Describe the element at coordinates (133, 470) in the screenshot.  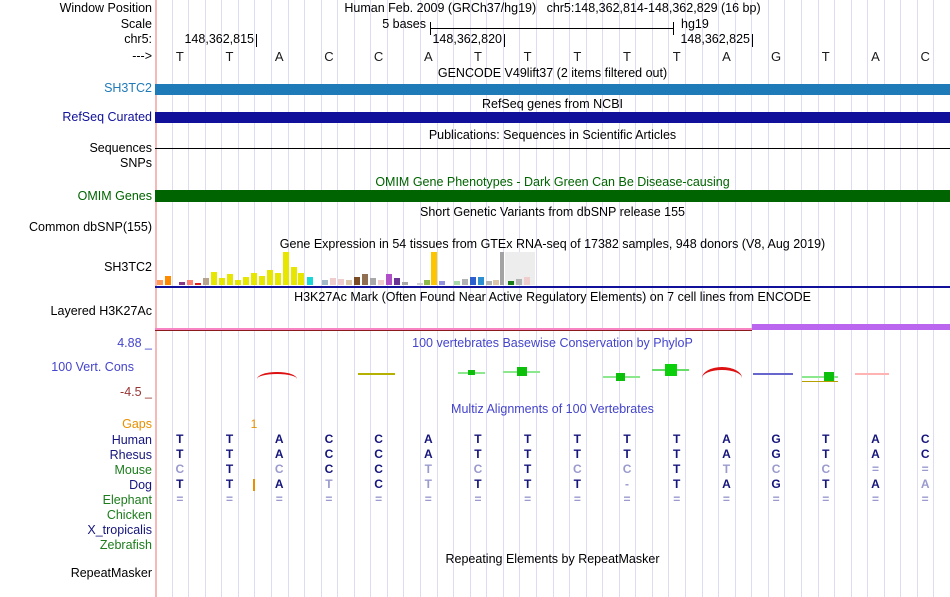
I see `multiz-row-label-mouse: Mouse` at that location.